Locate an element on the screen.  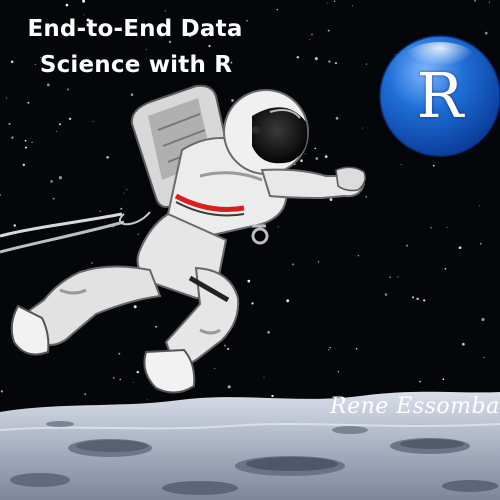
r-logo-letter: R is located at coordinates (440, 95).